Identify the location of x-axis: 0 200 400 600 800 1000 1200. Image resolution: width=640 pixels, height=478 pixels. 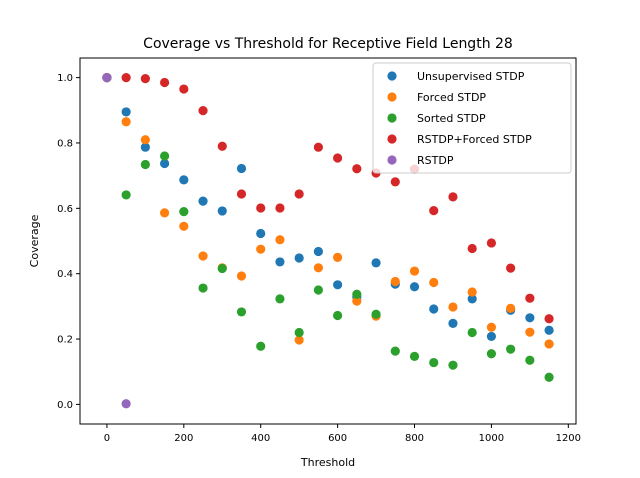
(342, 434).